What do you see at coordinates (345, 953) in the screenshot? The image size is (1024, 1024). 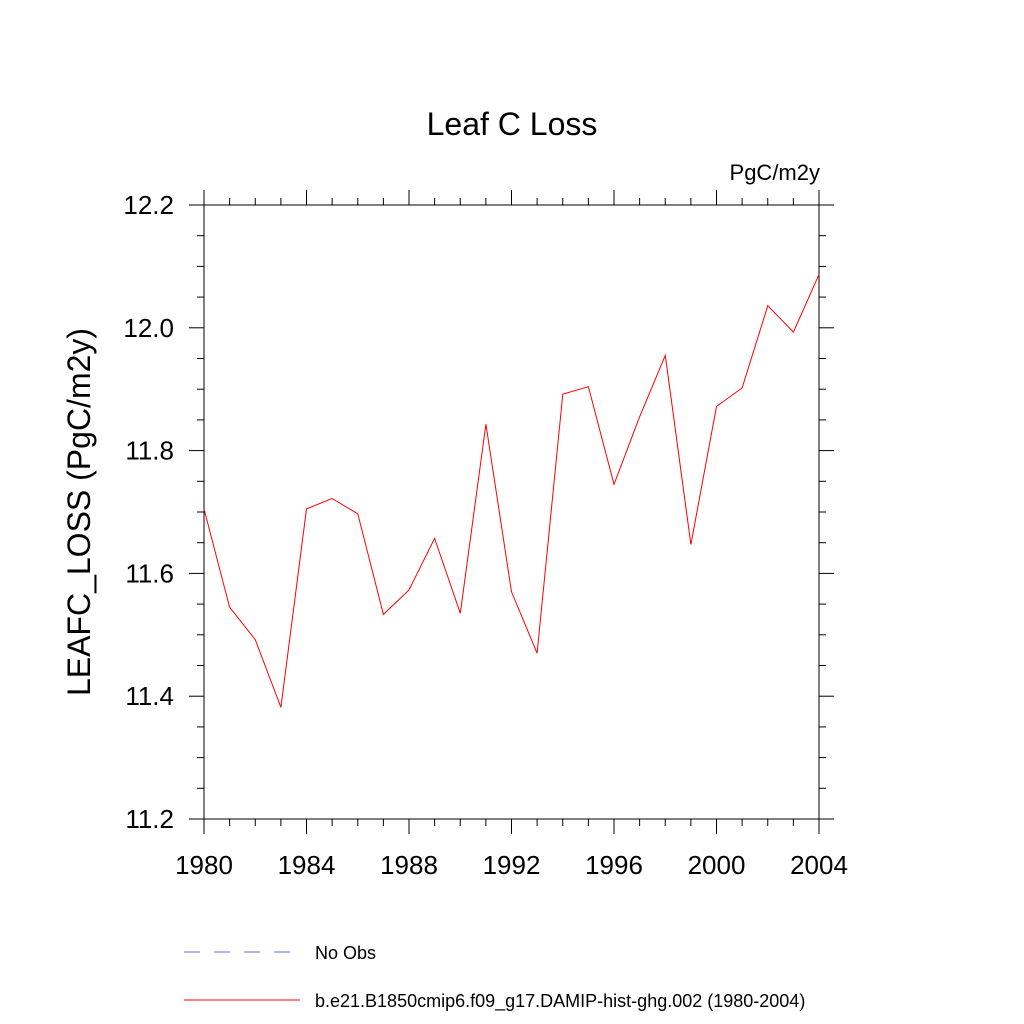 I see `legend-label: No Obs` at bounding box center [345, 953].